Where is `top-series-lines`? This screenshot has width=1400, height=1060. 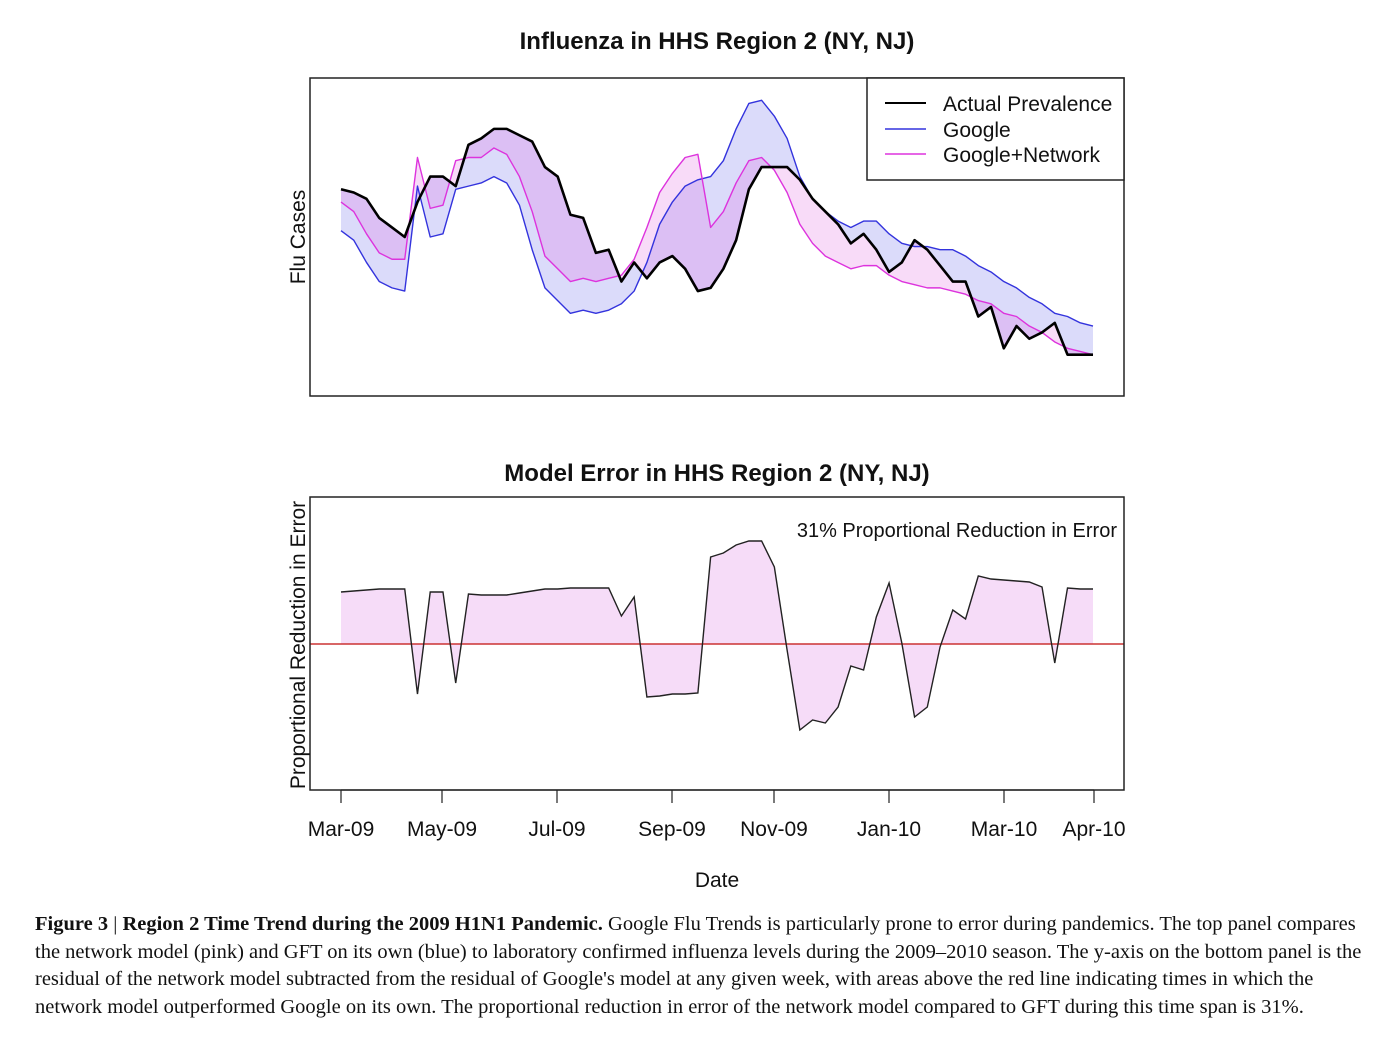 top-series-lines is located at coordinates (717, 227).